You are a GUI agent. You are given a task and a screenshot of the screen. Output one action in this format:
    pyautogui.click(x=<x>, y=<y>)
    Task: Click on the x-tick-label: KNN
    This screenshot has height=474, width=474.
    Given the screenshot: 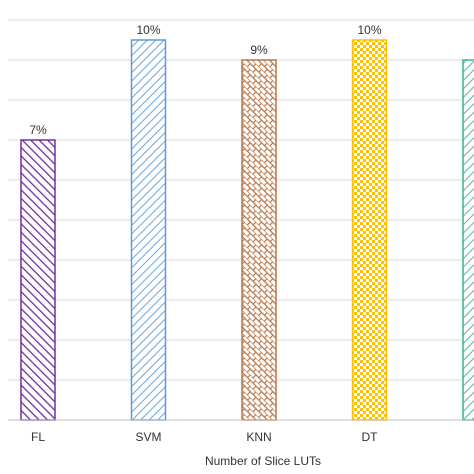 What is the action you would take?
    pyautogui.click(x=258, y=437)
    